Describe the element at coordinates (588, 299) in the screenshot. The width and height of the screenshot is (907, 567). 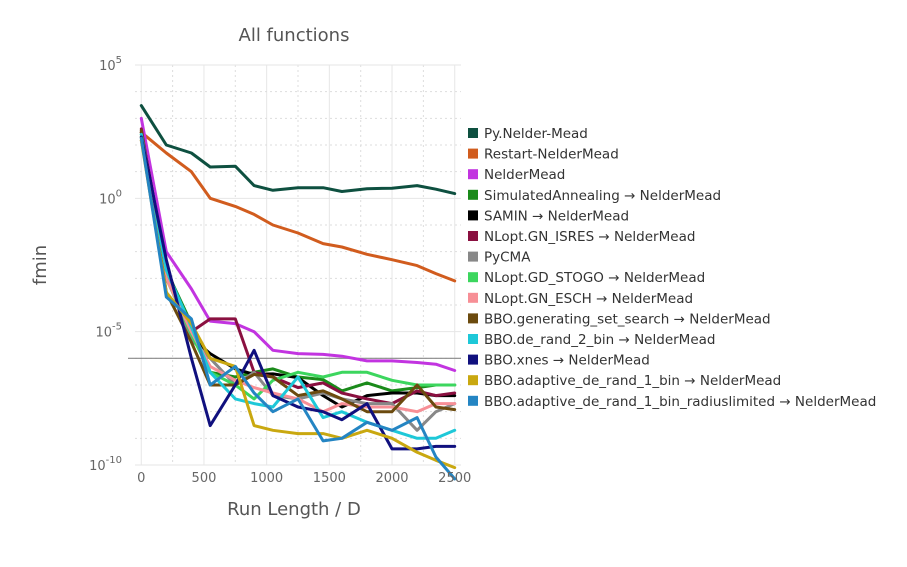
I see `legend-label: NLopt.GN_ESCH → NelderMead` at that location.